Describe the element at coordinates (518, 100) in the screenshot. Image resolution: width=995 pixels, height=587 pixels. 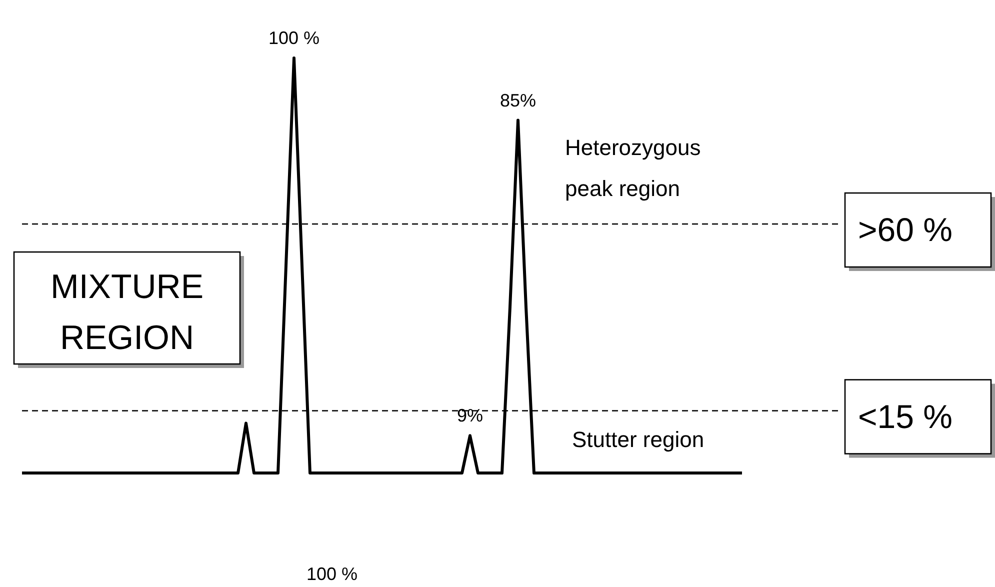
I see `data-label: 85%` at that location.